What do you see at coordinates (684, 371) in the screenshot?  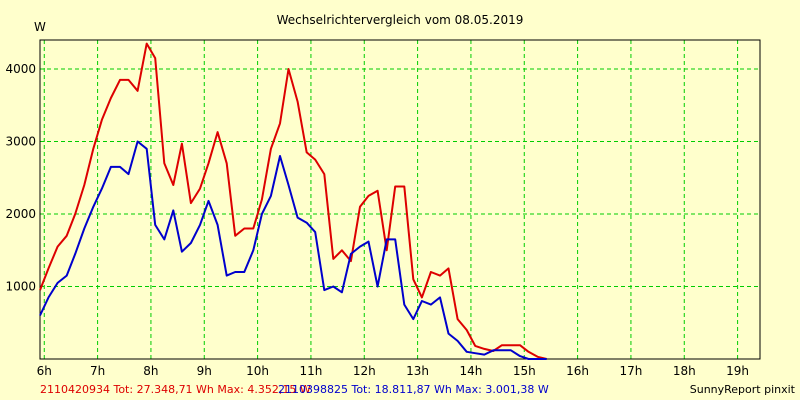 I see `x-tick-label: 18h` at bounding box center [684, 371].